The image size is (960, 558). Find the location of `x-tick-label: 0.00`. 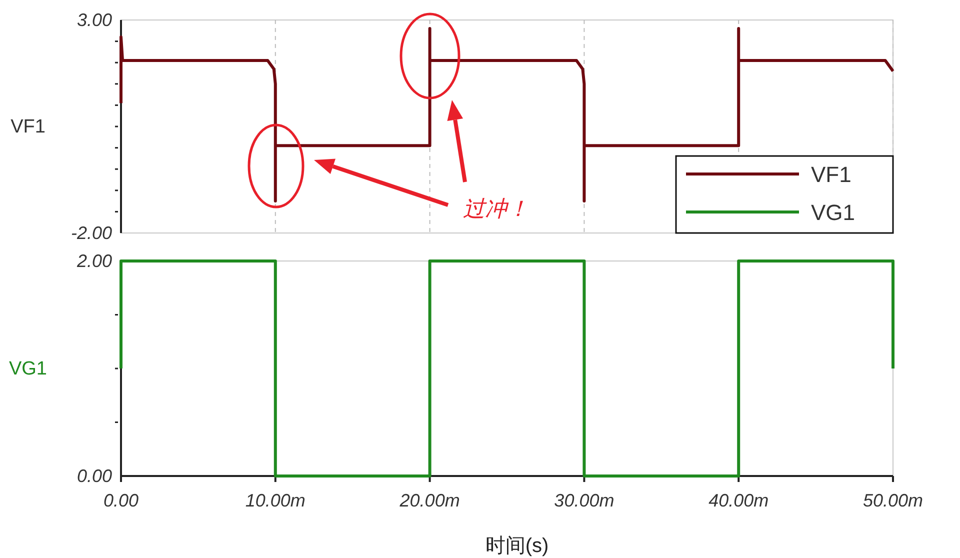

x-tick-label: 0.00 is located at coordinates (121, 500).